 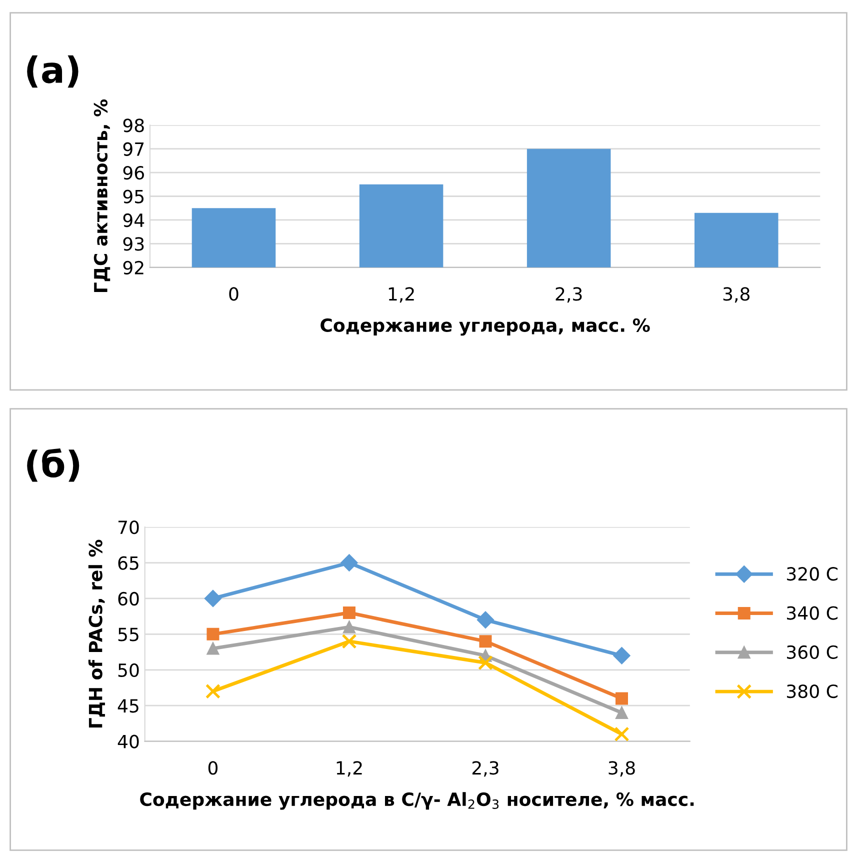 I want to click on y-tick-label: 50, so click(x=128, y=670).